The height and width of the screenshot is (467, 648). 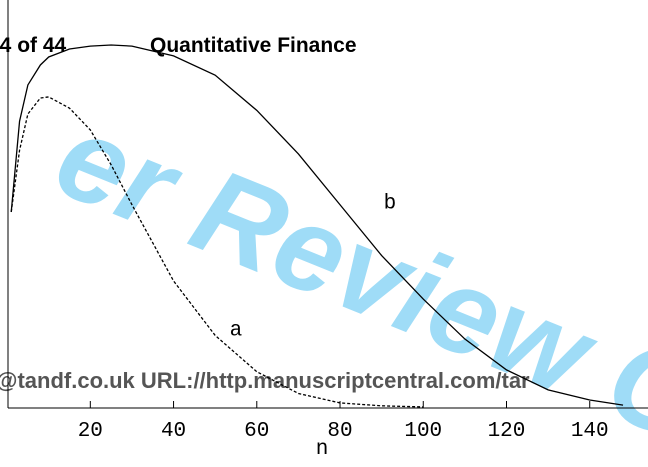 I want to click on x-tick-label: 40, so click(x=173, y=431).